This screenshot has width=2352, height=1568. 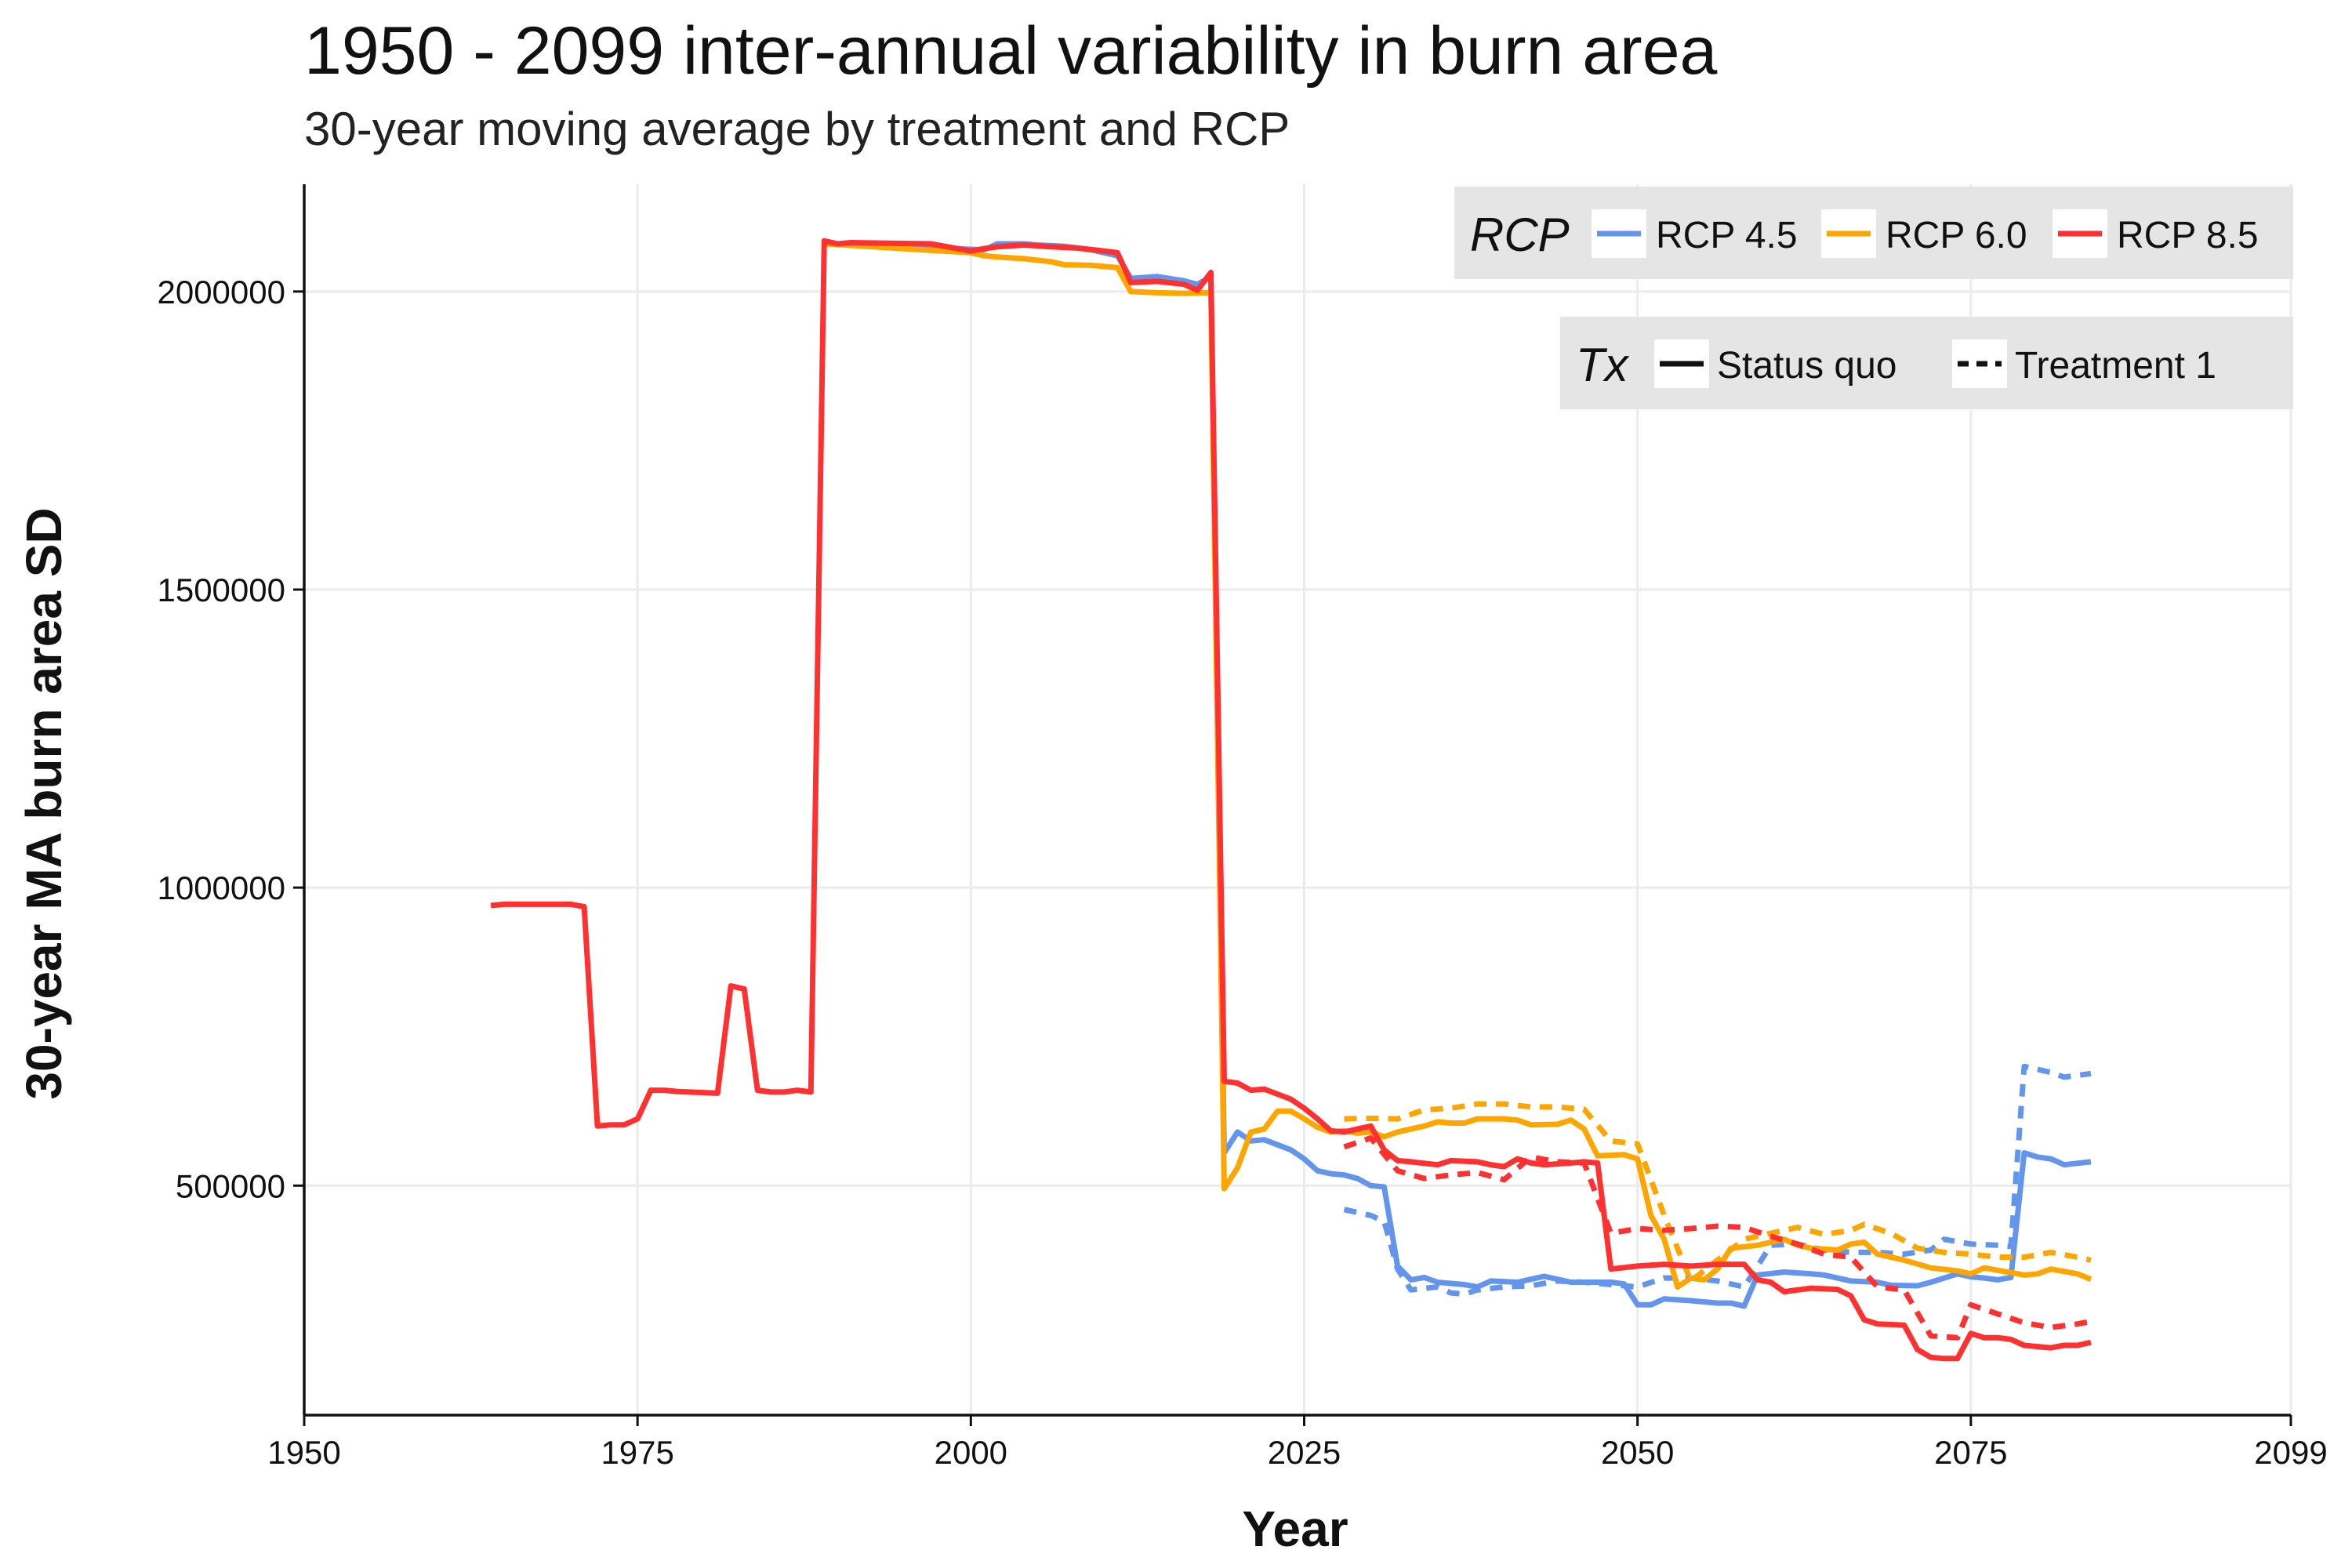 What do you see at coordinates (221, 590) in the screenshot?
I see `y-tick-label: 1500000` at bounding box center [221, 590].